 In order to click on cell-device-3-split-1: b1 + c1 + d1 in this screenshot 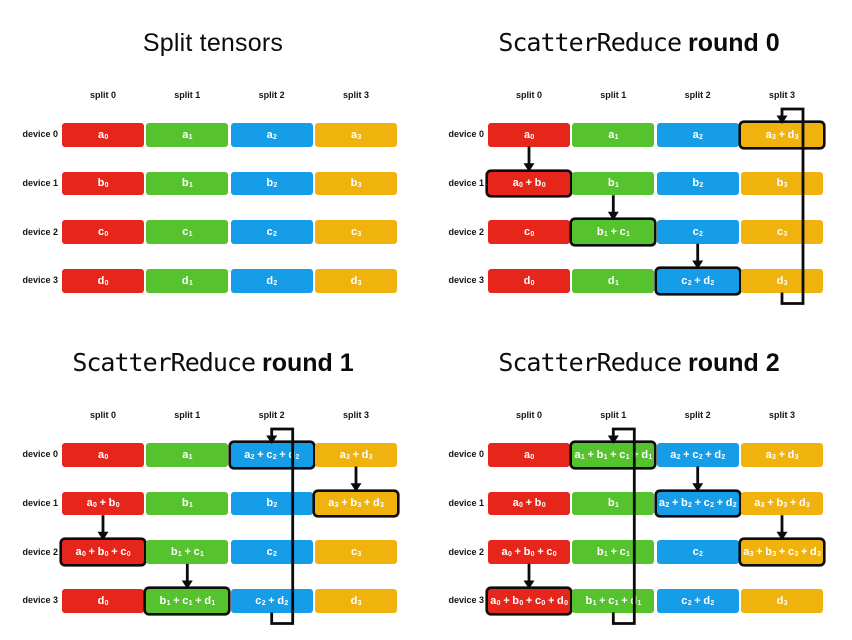, I will do `click(187, 601)`.